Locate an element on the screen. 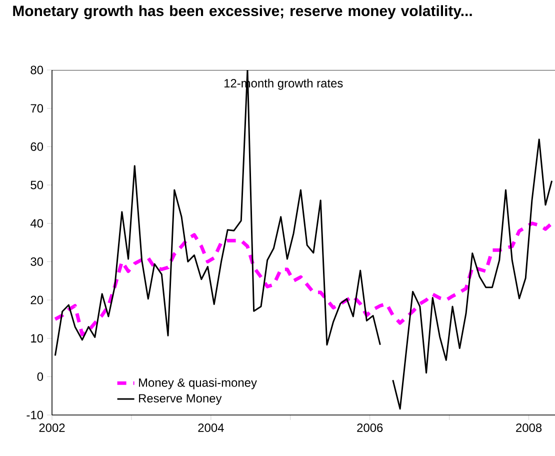 Image resolution: width=555 pixels, height=456 pixels. y-tick-label: 10 is located at coordinates (37, 338).